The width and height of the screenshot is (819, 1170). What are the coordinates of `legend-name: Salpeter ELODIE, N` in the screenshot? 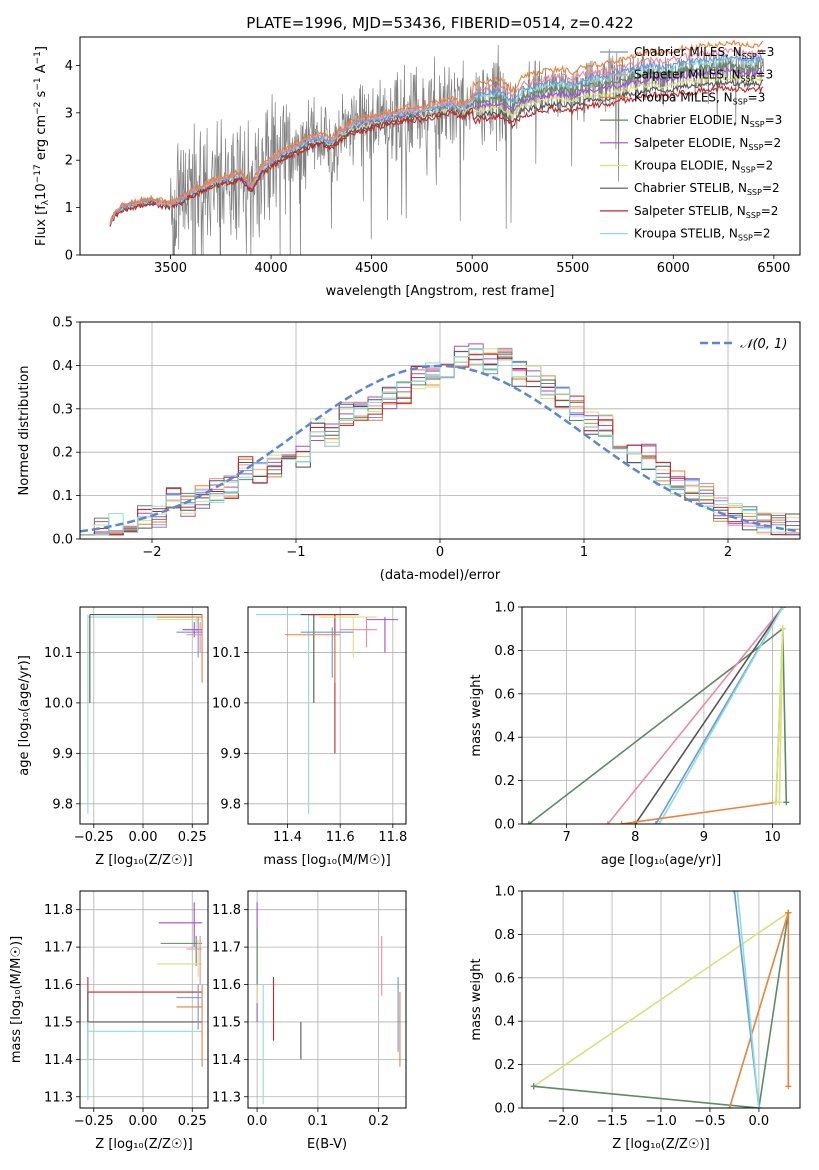 It's located at (691, 143).